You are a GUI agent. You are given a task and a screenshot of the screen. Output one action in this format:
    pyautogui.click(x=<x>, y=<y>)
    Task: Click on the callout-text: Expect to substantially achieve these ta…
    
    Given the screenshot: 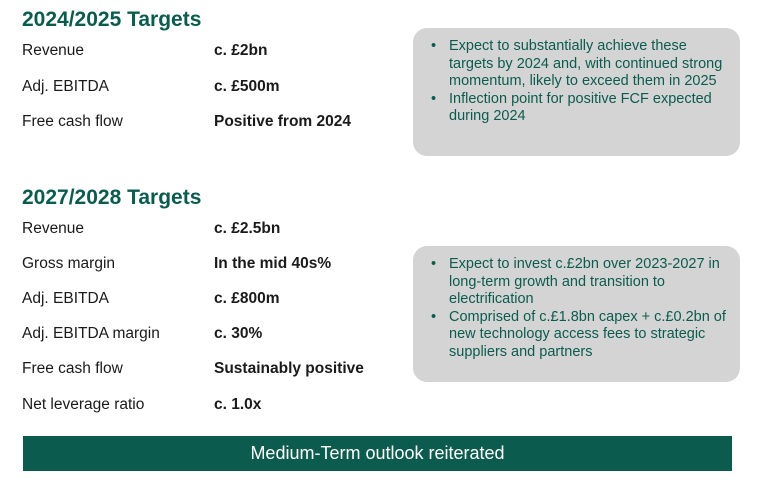 What is the action you would take?
    pyautogui.click(x=586, y=63)
    